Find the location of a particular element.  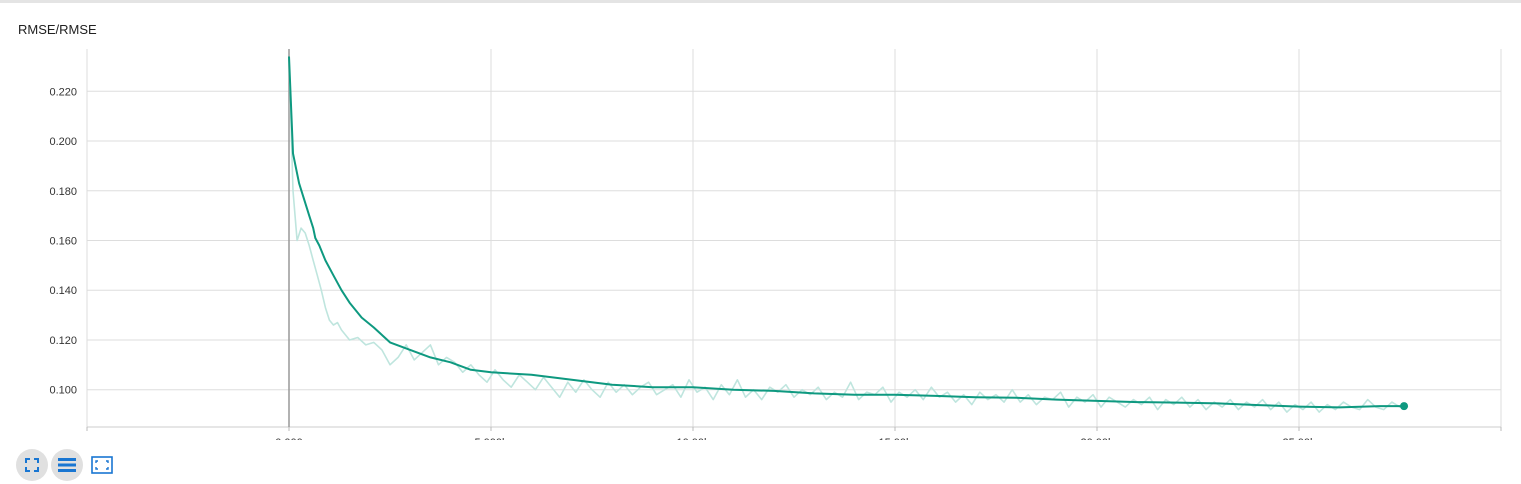

toggle-log-scale-button is located at coordinates (67, 465).